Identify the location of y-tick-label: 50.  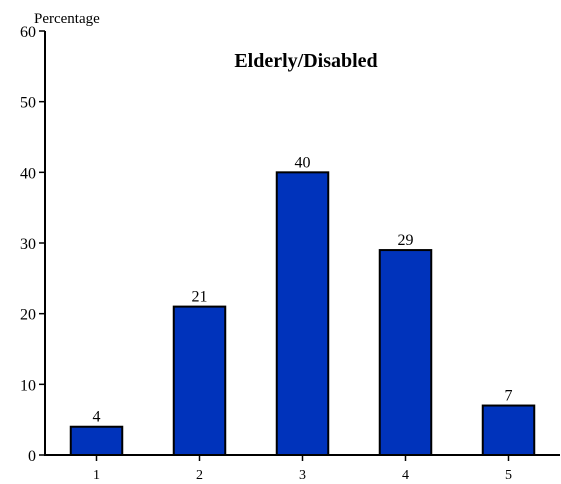
(28, 103).